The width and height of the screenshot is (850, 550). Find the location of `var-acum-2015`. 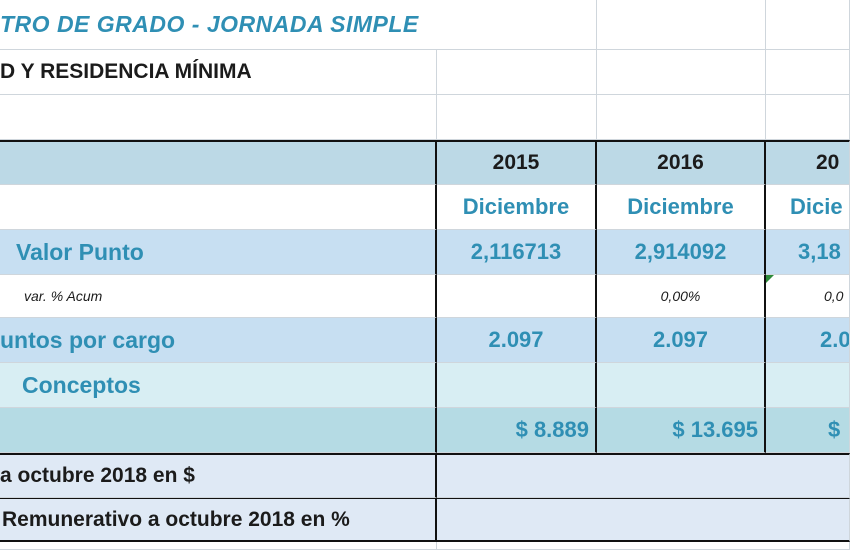

var-acum-2015 is located at coordinates (517, 296).